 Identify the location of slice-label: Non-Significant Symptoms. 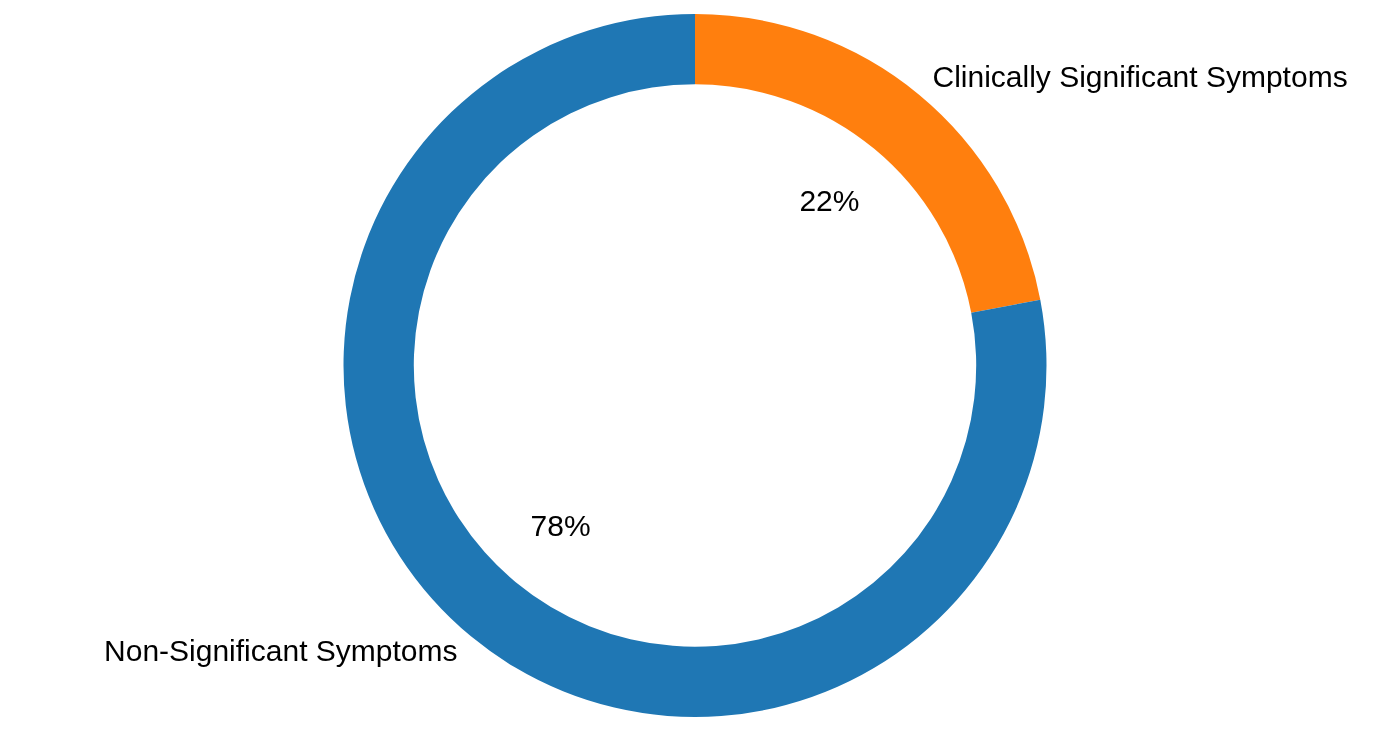
(281, 650).